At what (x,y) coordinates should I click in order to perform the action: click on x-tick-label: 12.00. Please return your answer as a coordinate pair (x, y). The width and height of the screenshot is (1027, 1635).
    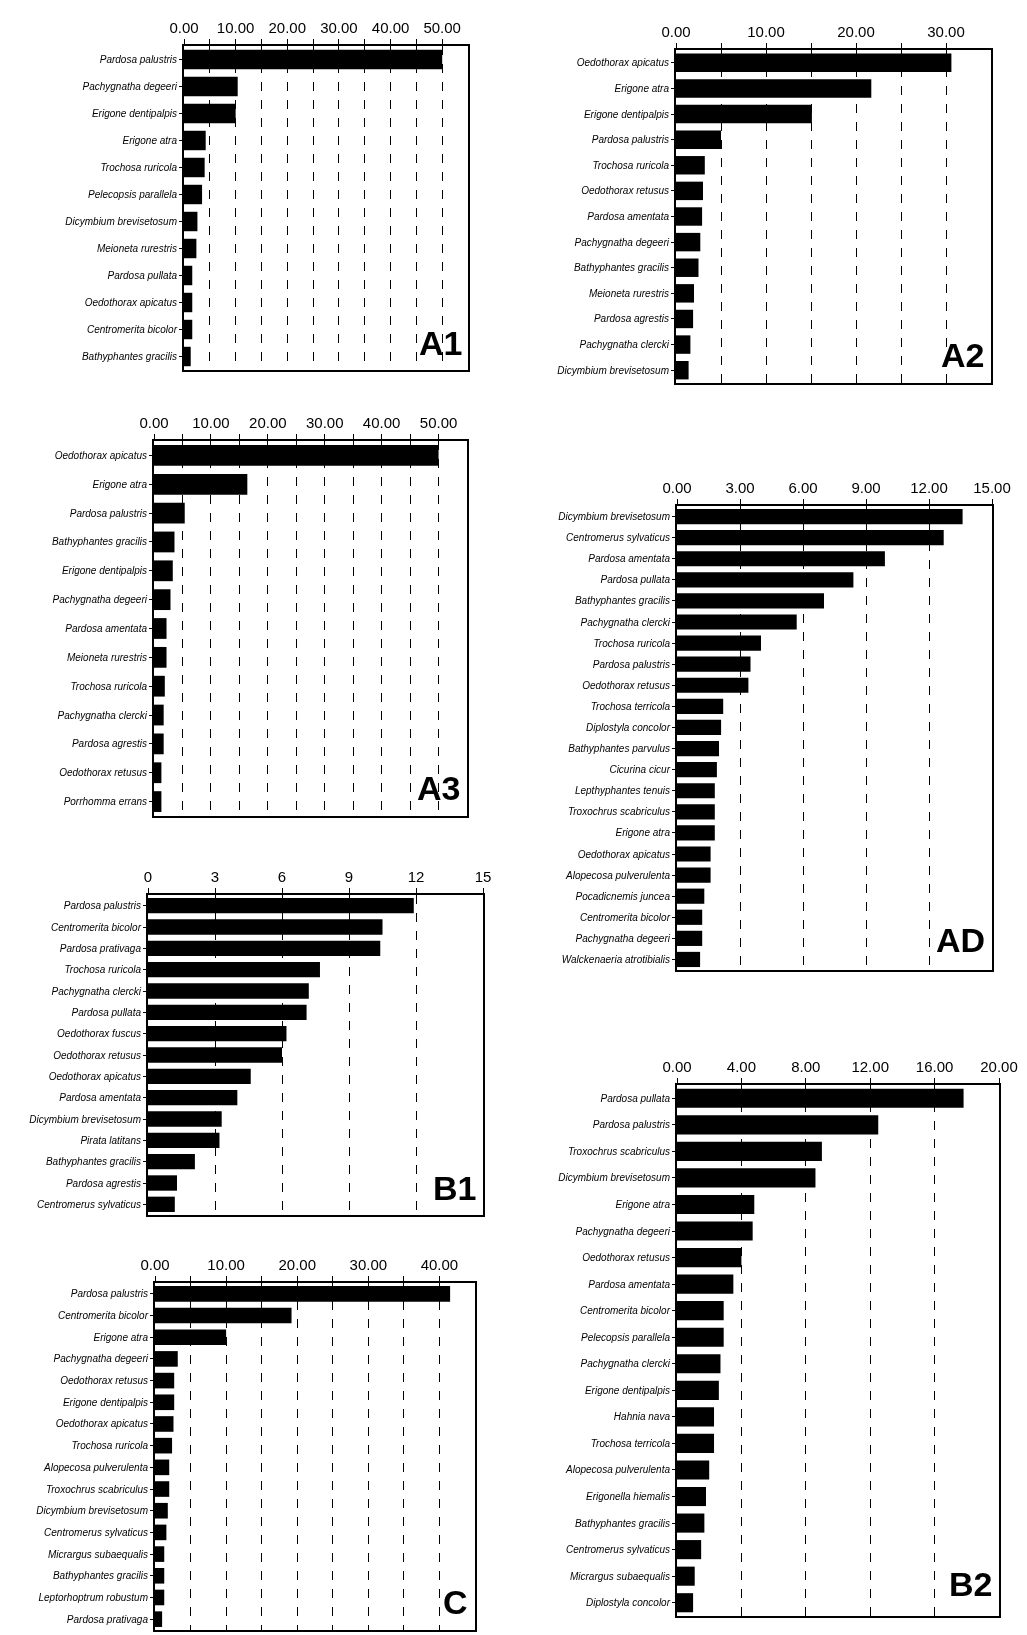
    Looking at the image, I should click on (929, 487).